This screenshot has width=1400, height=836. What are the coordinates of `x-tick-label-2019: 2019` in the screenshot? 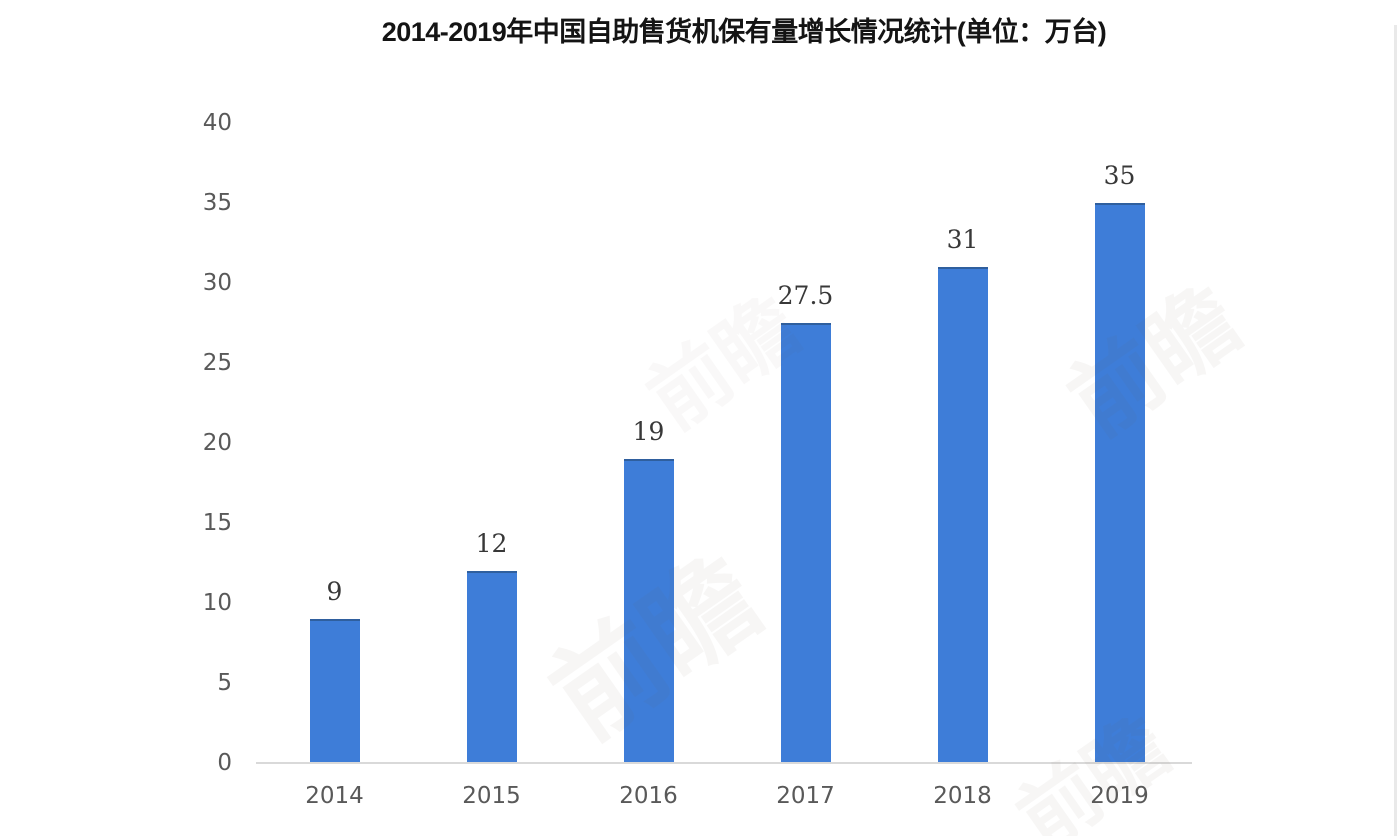 It's located at (1119, 796).